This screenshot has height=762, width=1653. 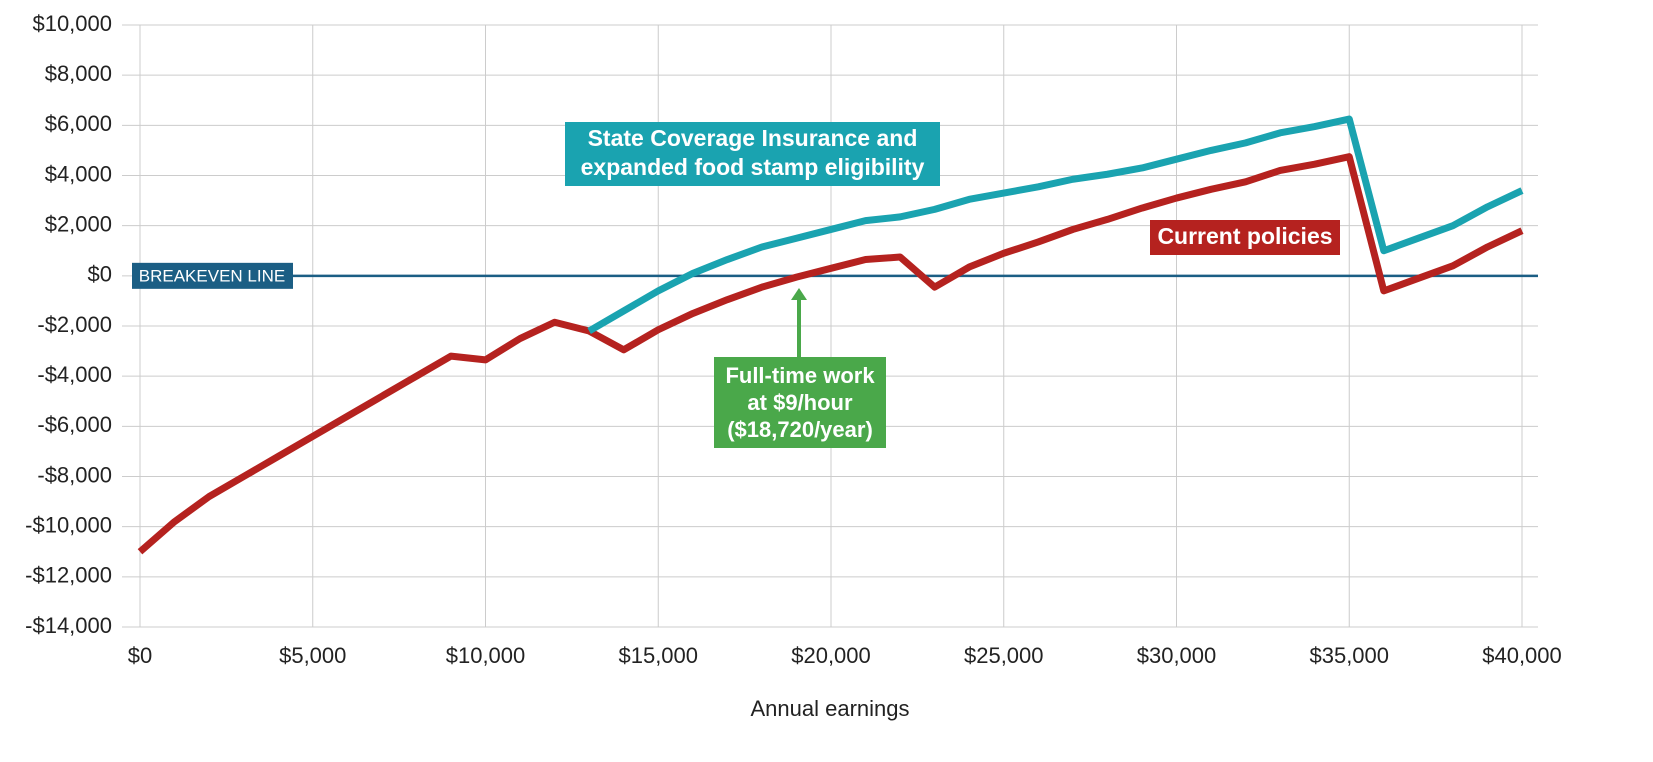 What do you see at coordinates (486, 655) in the screenshot?
I see `x-tick-label: $10,000` at bounding box center [486, 655].